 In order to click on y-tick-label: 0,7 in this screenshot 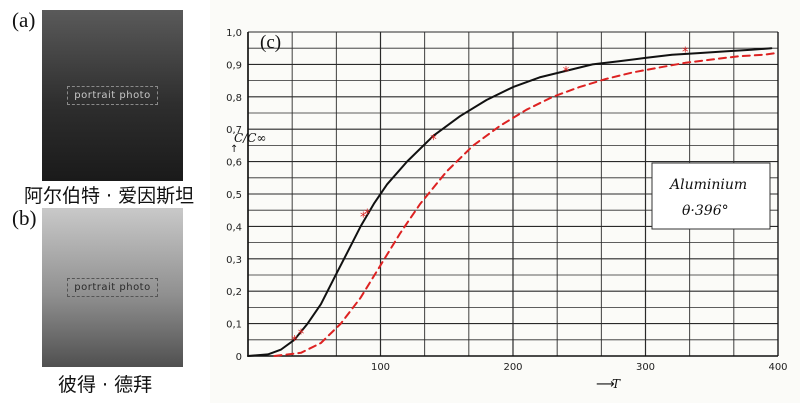, I will do `click(234, 130)`.